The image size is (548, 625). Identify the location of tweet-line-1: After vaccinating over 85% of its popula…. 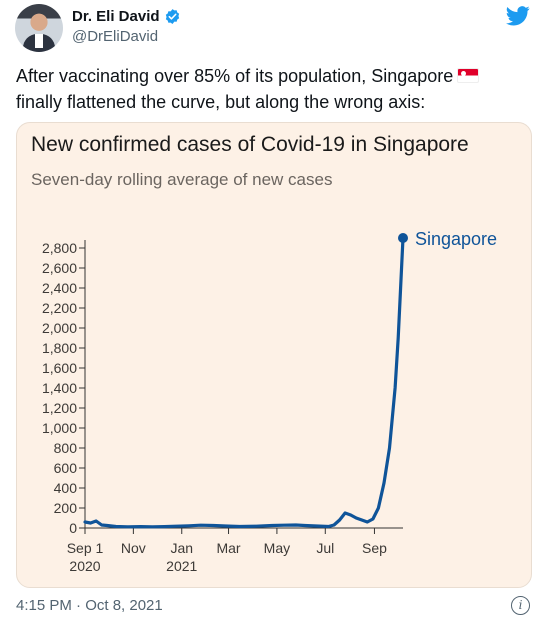
(235, 76).